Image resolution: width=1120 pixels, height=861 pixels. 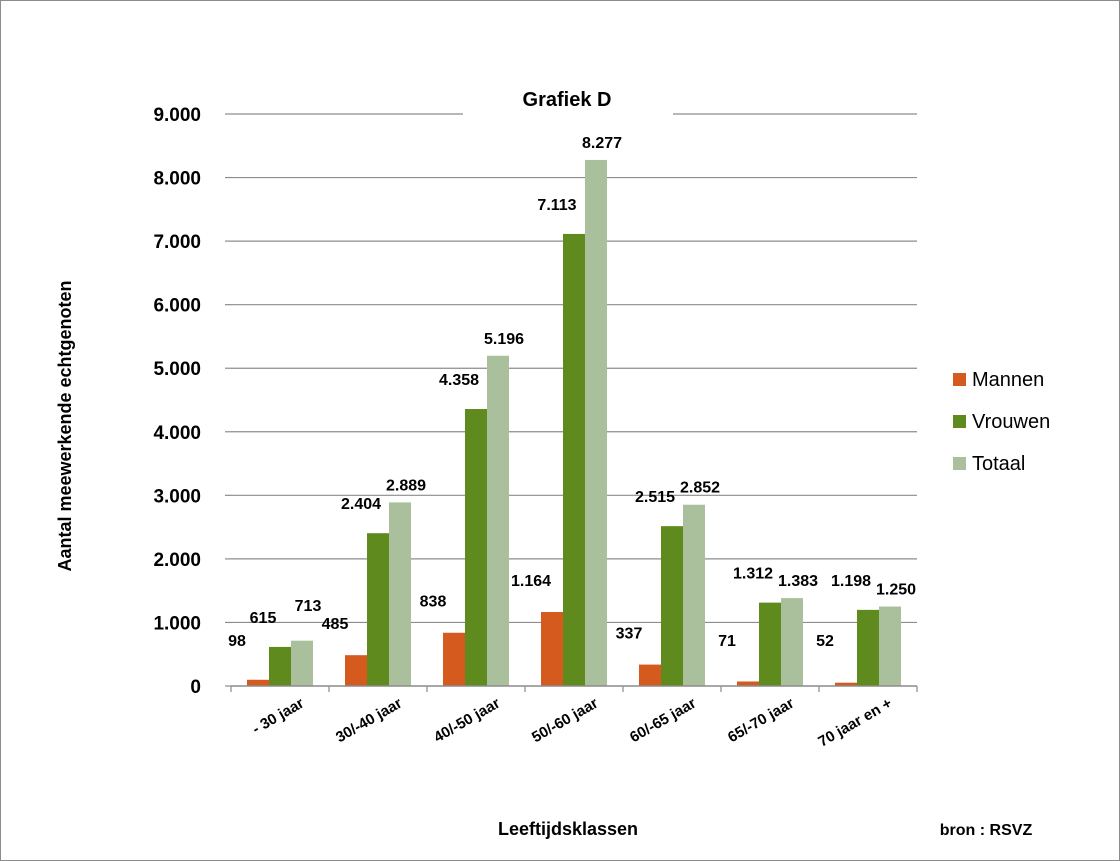 I want to click on y-tick-label: 3.000, so click(x=177, y=496).